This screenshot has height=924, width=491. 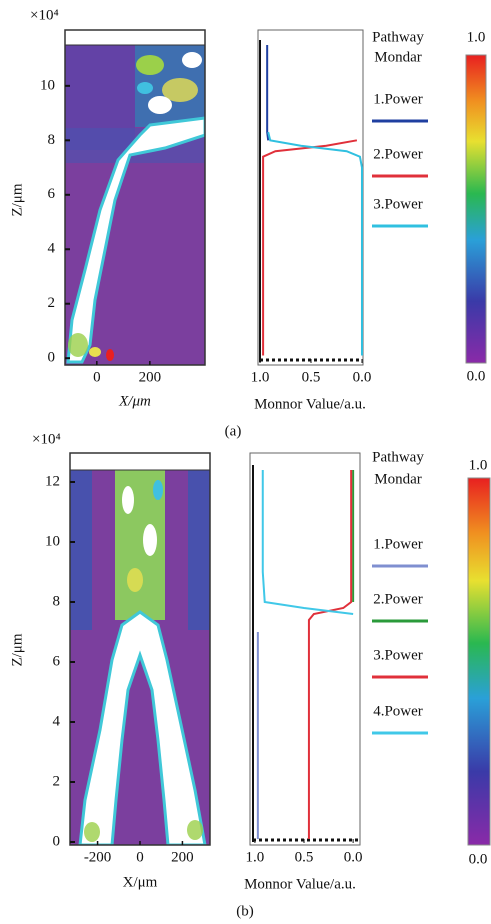 I want to click on caption: (a), so click(x=233, y=431).